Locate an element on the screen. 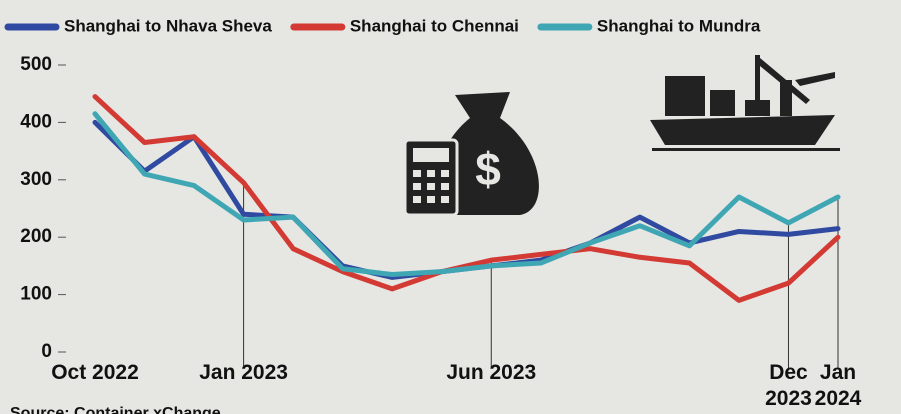 This screenshot has width=901, height=414. legend-label: Shanghai to Nhava Sheva is located at coordinates (168, 25).